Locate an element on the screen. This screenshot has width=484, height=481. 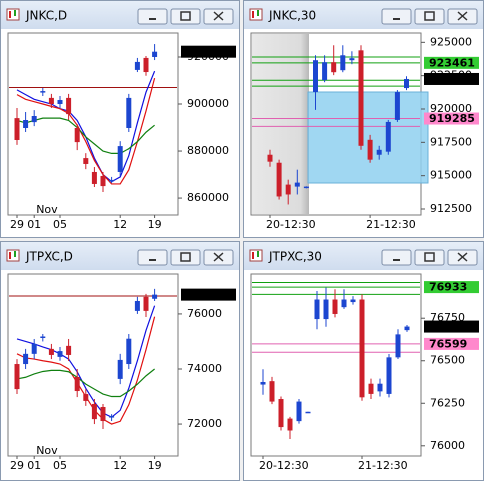
y-tick-label: 76500 is located at coordinates (447, 360).